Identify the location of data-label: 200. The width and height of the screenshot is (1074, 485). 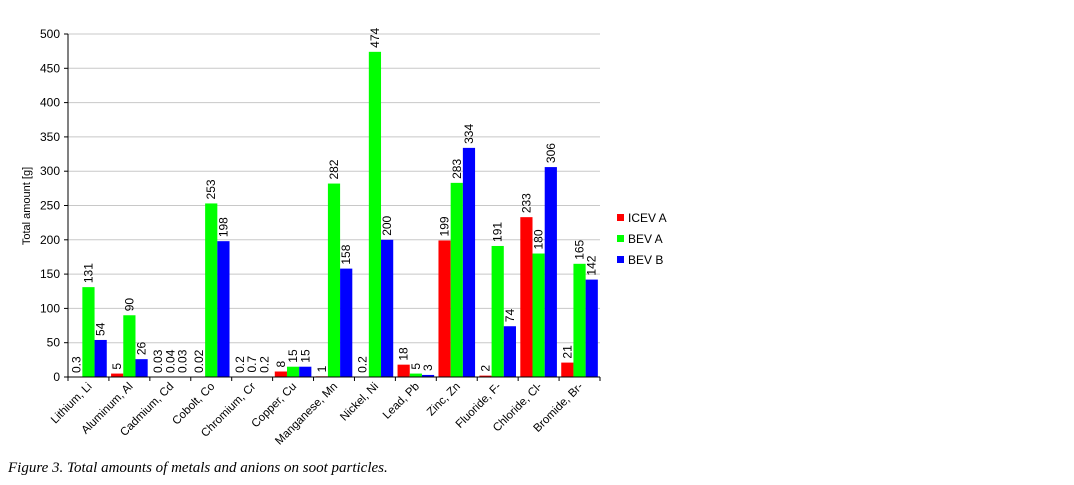
(387, 225).